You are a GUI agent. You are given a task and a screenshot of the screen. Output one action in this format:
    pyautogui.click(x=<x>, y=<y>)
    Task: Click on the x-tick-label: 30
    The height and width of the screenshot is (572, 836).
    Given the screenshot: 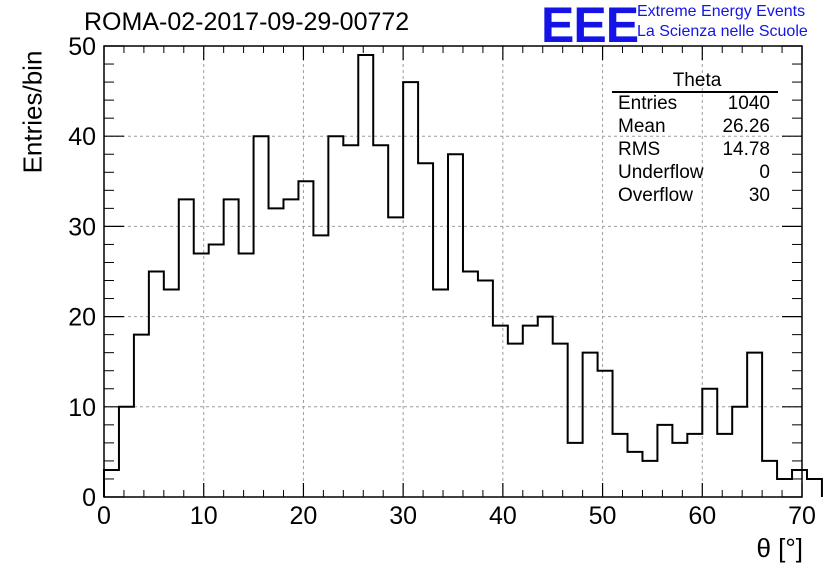 What is the action you would take?
    pyautogui.click(x=403, y=516)
    